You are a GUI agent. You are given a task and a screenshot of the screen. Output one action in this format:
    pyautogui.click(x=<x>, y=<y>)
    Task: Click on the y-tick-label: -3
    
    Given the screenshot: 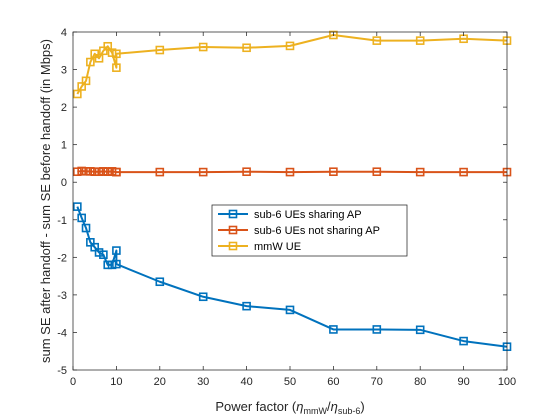 What is the action you would take?
    pyautogui.click(x=62, y=296)
    